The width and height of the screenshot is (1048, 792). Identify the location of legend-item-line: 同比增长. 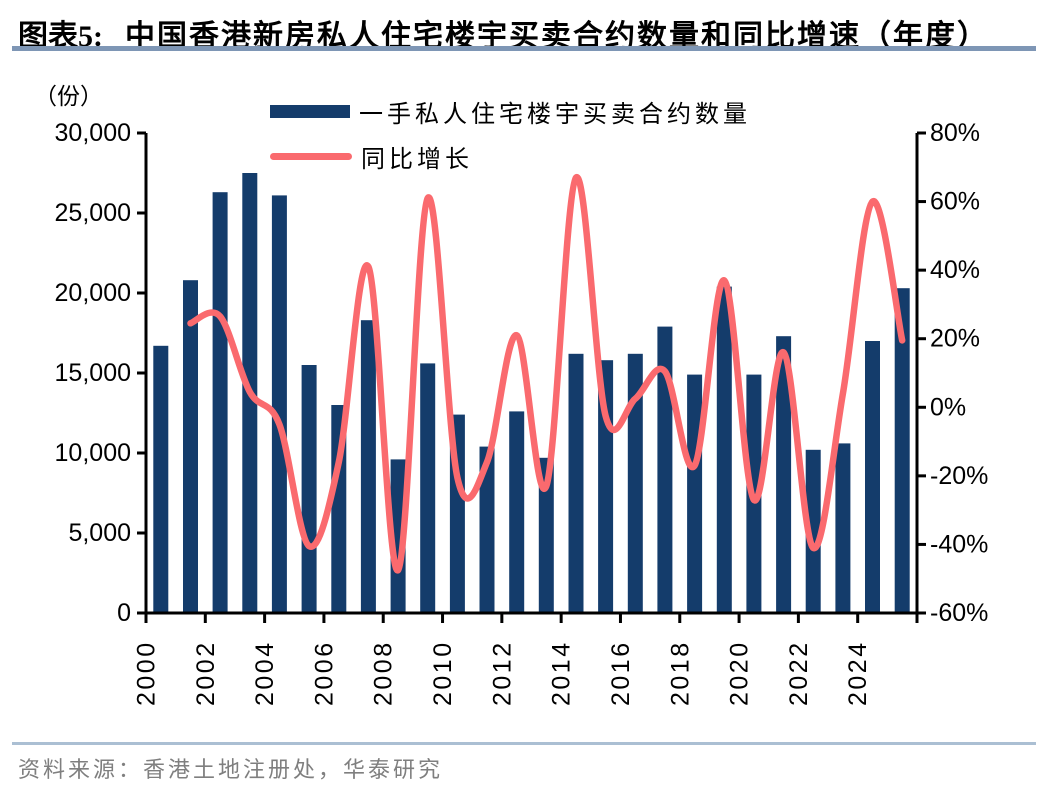
(510, 157).